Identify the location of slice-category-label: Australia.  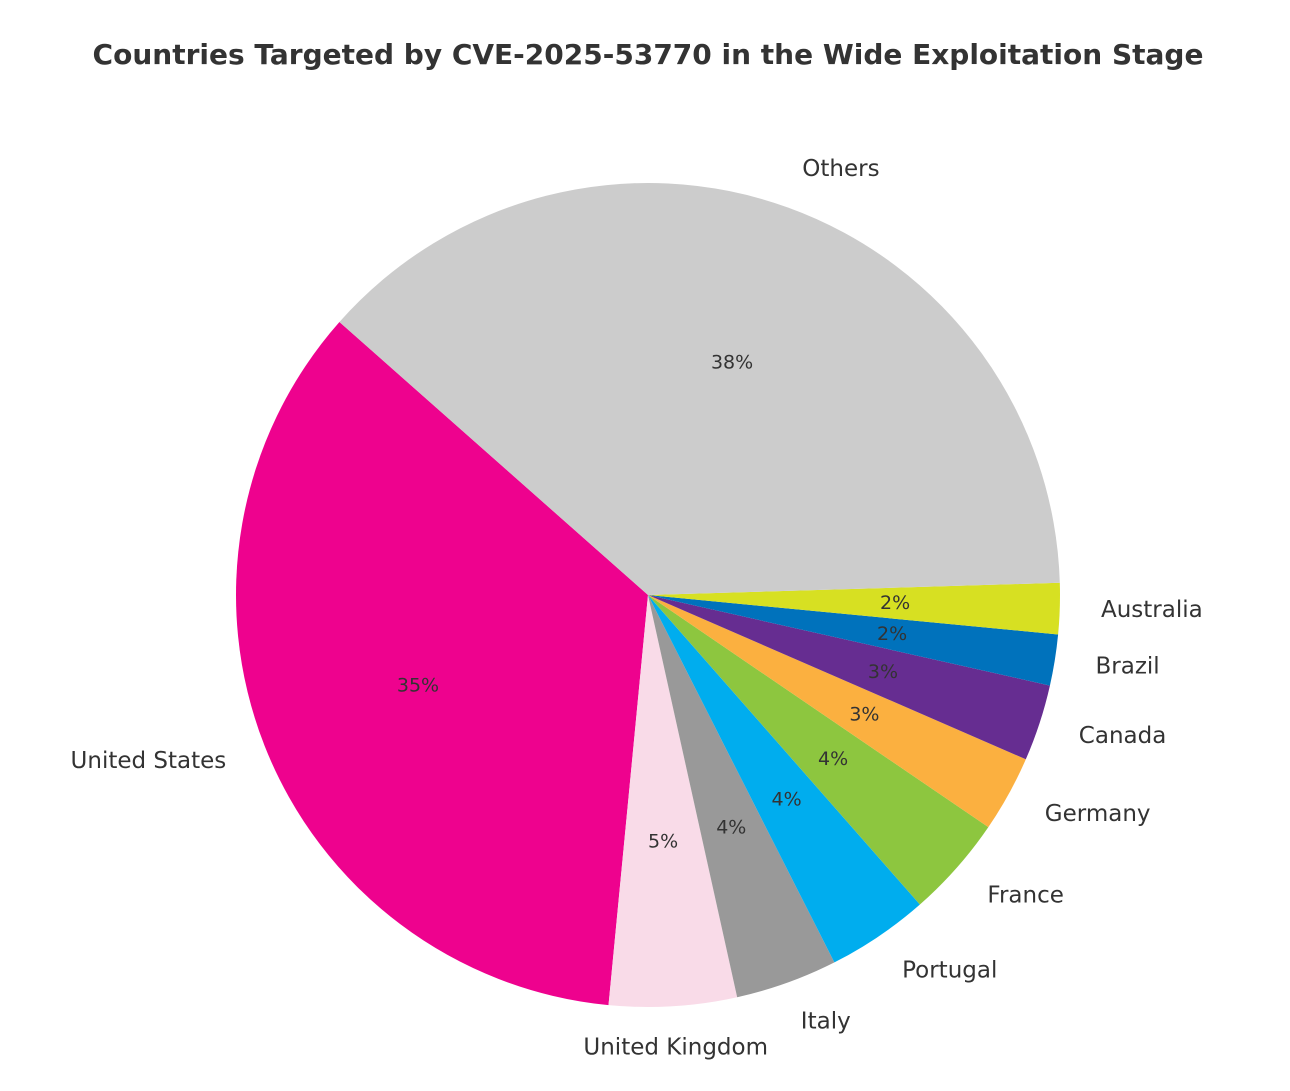
(1152, 610).